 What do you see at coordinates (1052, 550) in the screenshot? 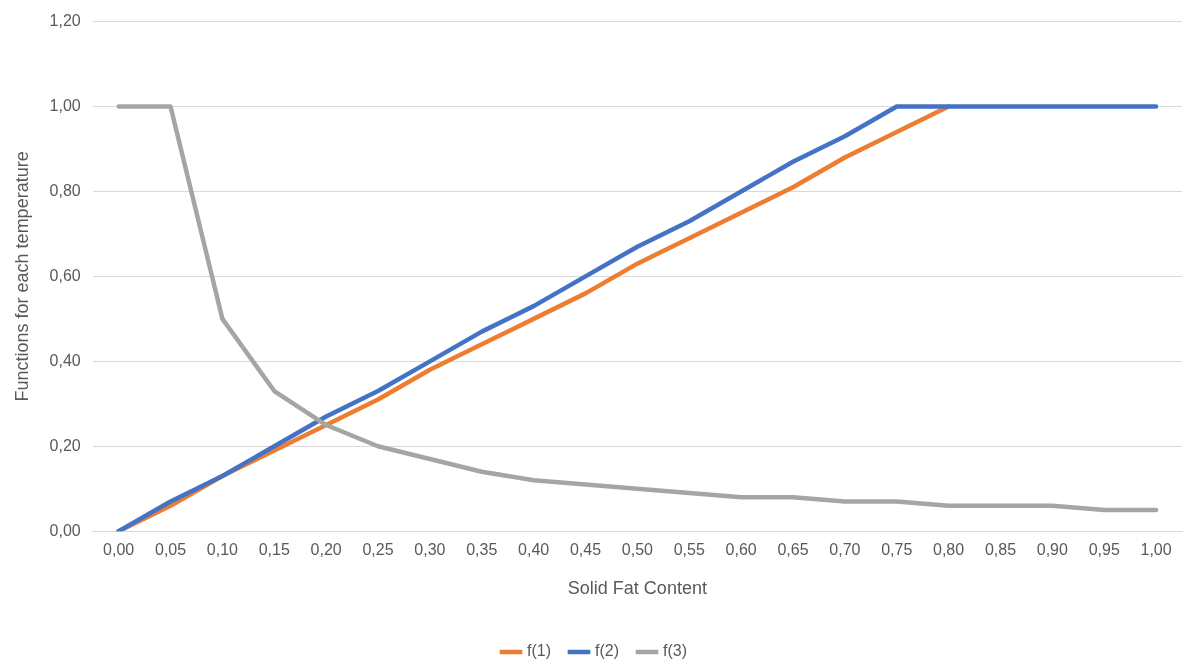
I see `x-tick-label: 0,90` at bounding box center [1052, 550].